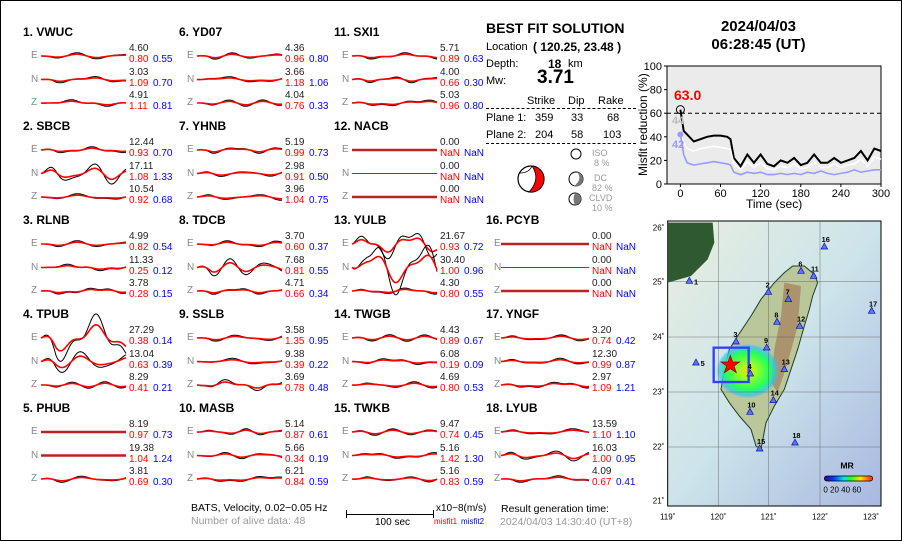 The image size is (902, 541). I want to click on peak-amplitude: 2.97, so click(602, 377).